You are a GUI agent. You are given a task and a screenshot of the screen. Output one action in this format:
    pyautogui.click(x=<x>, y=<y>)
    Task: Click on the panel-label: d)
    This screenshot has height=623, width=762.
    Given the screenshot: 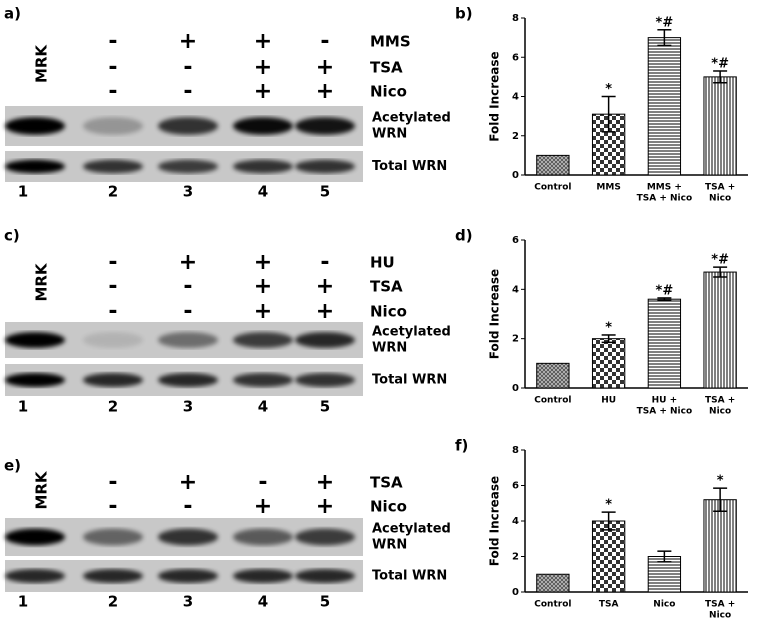 What is the action you would take?
    pyautogui.click(x=464, y=236)
    